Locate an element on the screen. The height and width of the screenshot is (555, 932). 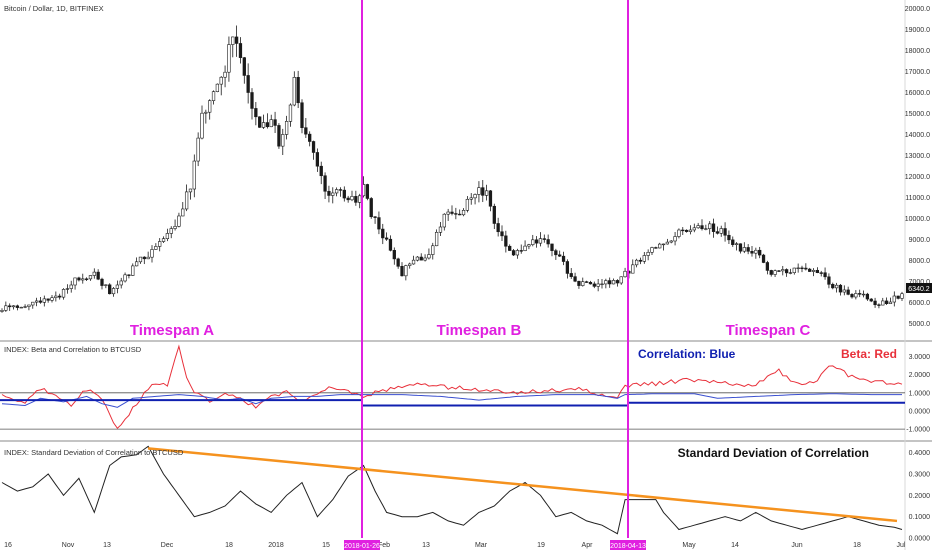
x-tick-label: 18 is located at coordinates (229, 545).